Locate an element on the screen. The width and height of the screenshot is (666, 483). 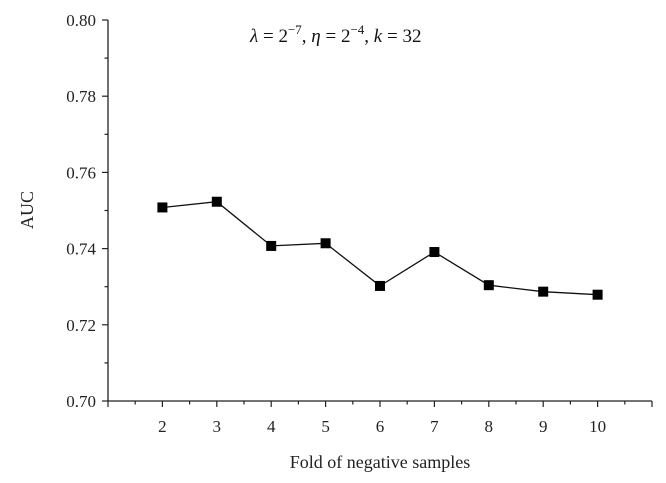
parameter-annotation: λ = 2−7, η = 2−4, k = 32 is located at coordinates (335, 34).